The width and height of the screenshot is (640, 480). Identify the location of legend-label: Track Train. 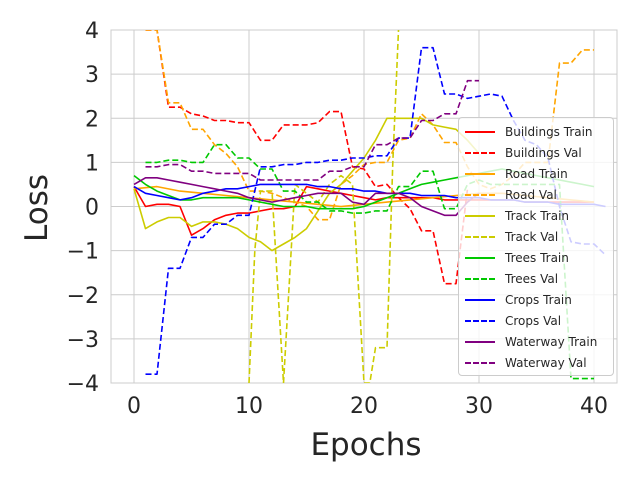
(537, 215).